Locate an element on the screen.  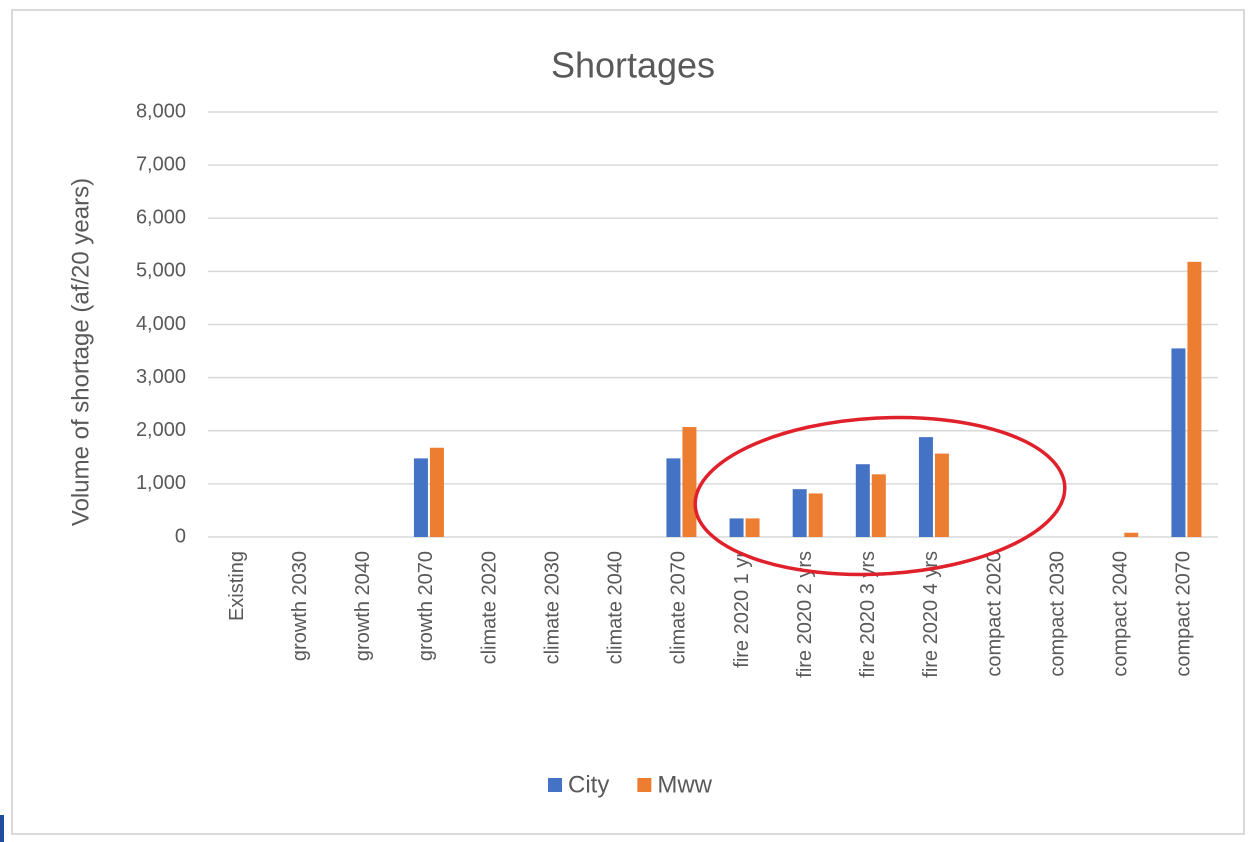
x-tick-label: compact 2040 is located at coordinates (1121, 614).